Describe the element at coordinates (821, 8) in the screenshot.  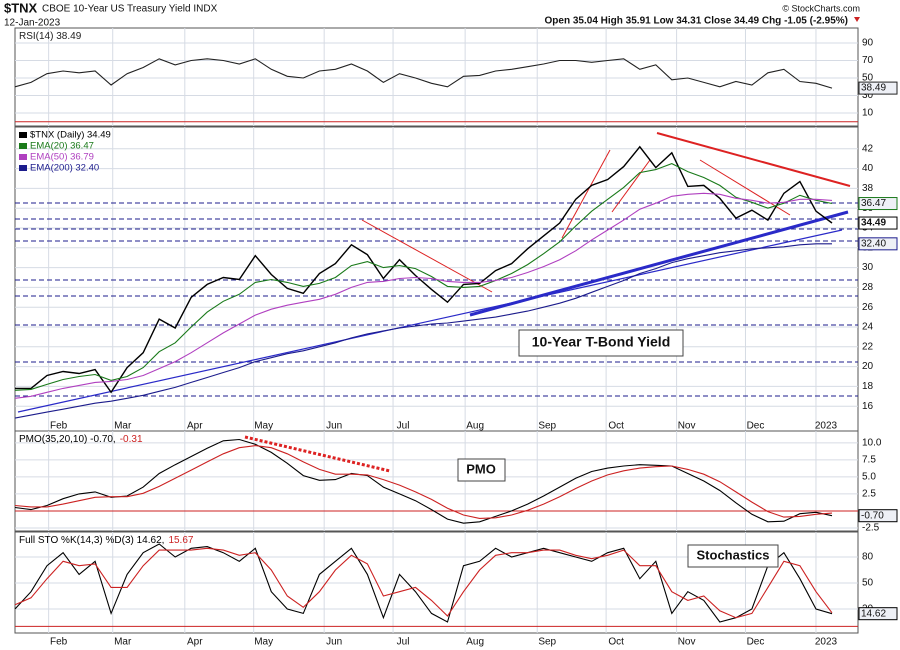
I see `credit: © StockCharts.com` at that location.